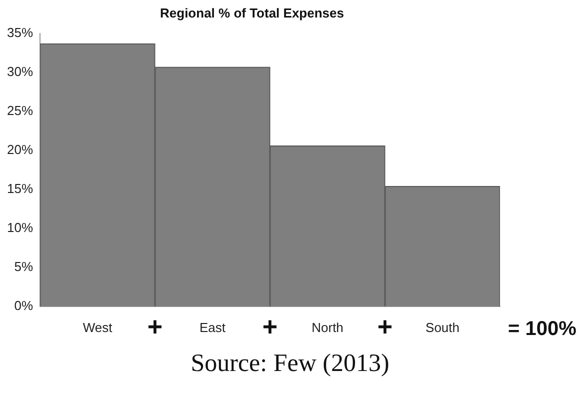 The image size is (584, 418). What do you see at coordinates (20, 228) in the screenshot?
I see `y-tick-label: 10%` at bounding box center [20, 228].